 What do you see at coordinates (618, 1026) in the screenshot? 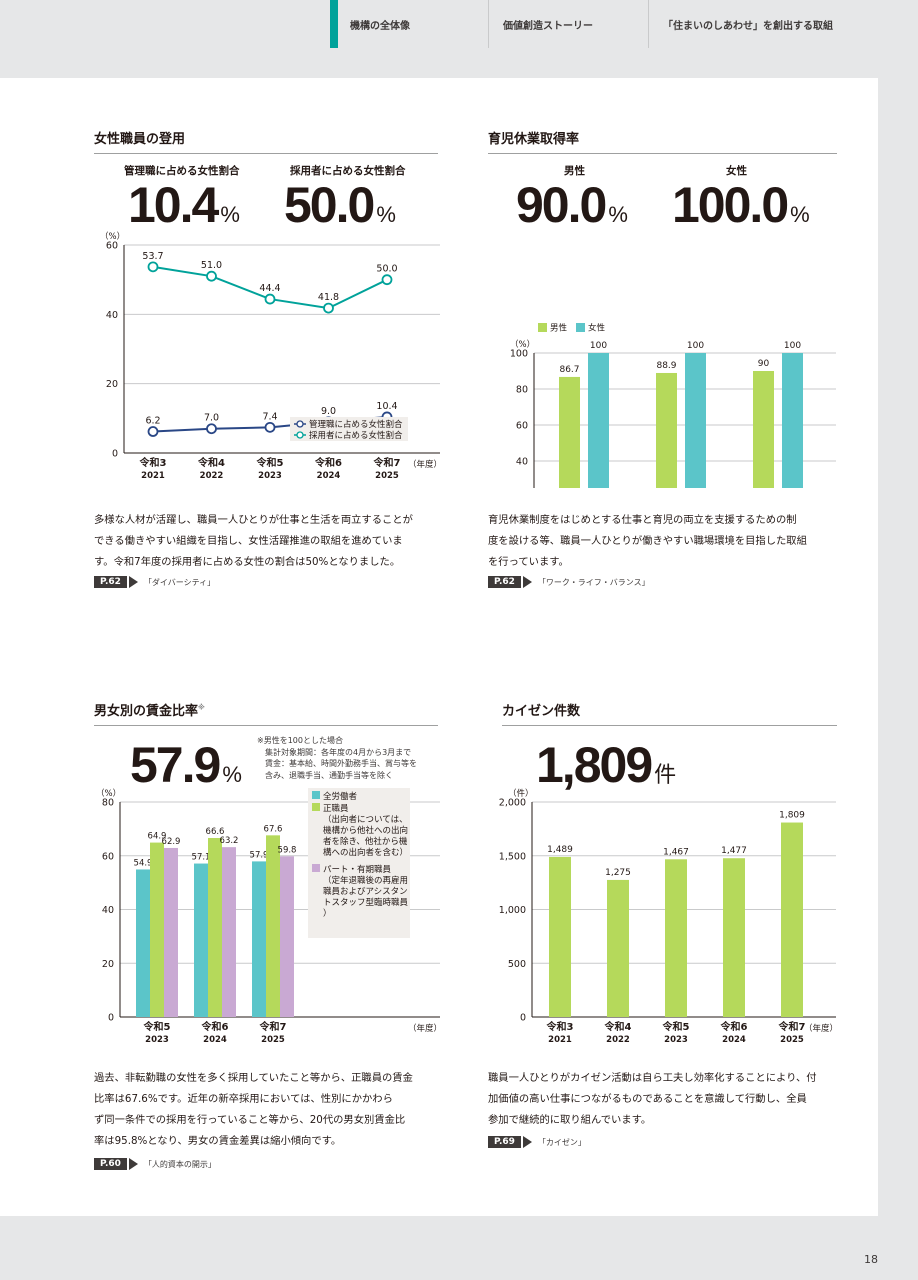
I see `x-tick-label: 令和4` at bounding box center [618, 1026].